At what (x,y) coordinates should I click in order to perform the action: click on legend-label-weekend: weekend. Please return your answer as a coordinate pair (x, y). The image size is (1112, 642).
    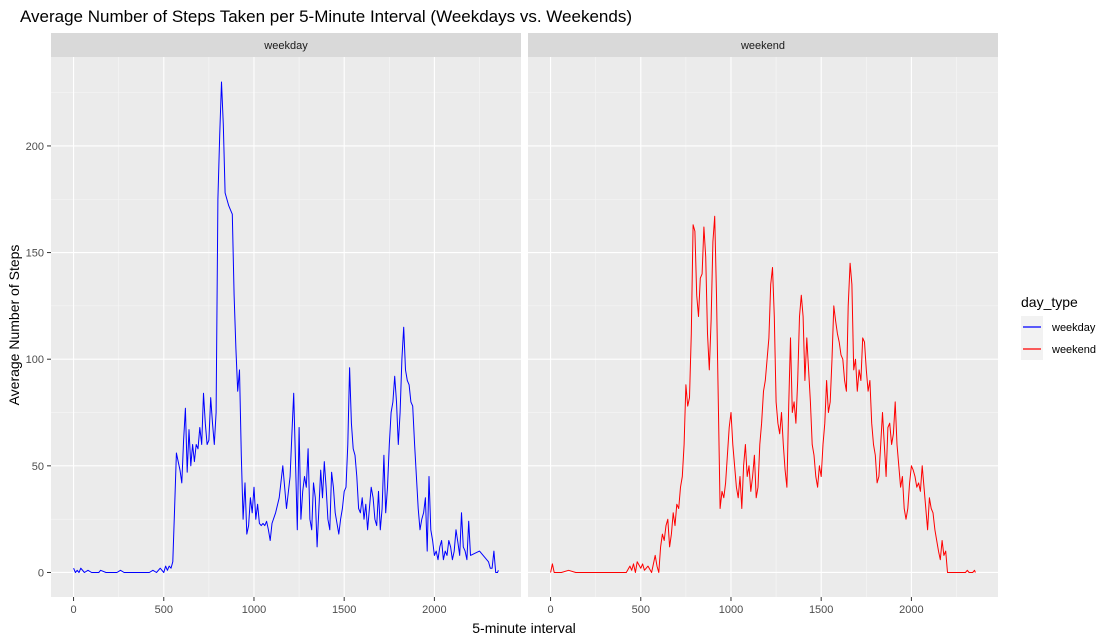
    Looking at the image, I should click on (1073, 350).